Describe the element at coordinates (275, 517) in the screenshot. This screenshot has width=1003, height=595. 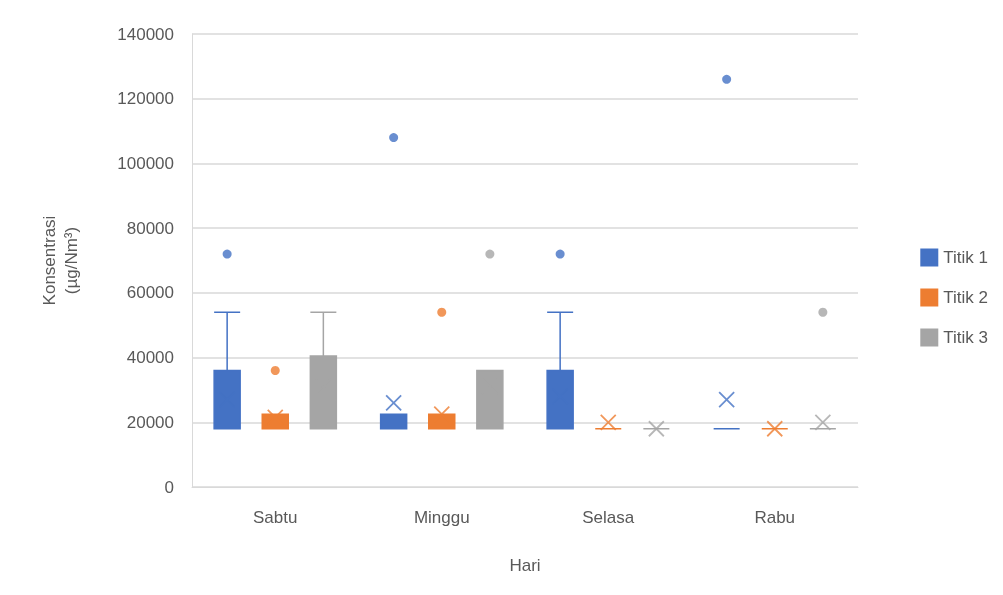
I see `x-tick-label: Sabtu` at that location.